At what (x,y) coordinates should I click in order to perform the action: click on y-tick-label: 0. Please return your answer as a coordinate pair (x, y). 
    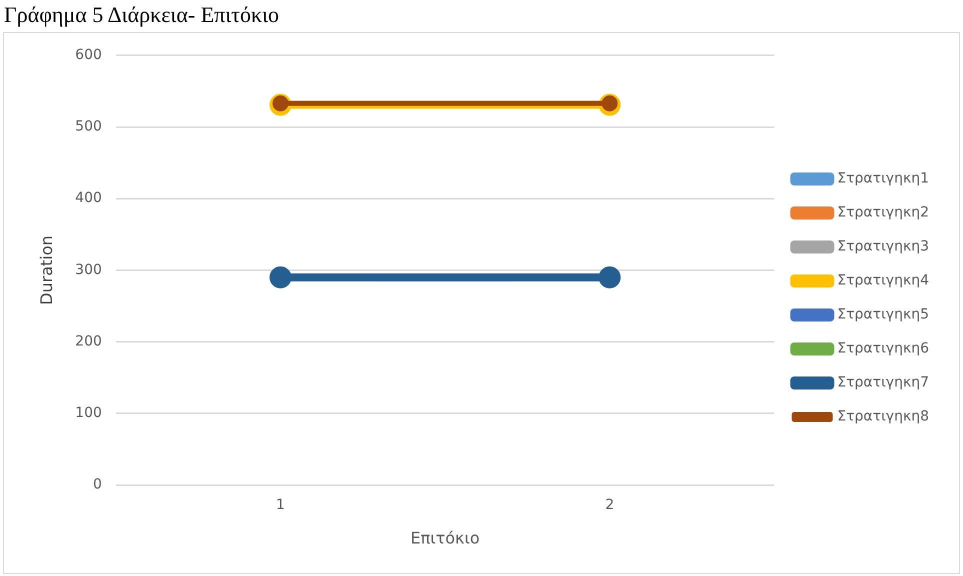
    Looking at the image, I should click on (97, 484).